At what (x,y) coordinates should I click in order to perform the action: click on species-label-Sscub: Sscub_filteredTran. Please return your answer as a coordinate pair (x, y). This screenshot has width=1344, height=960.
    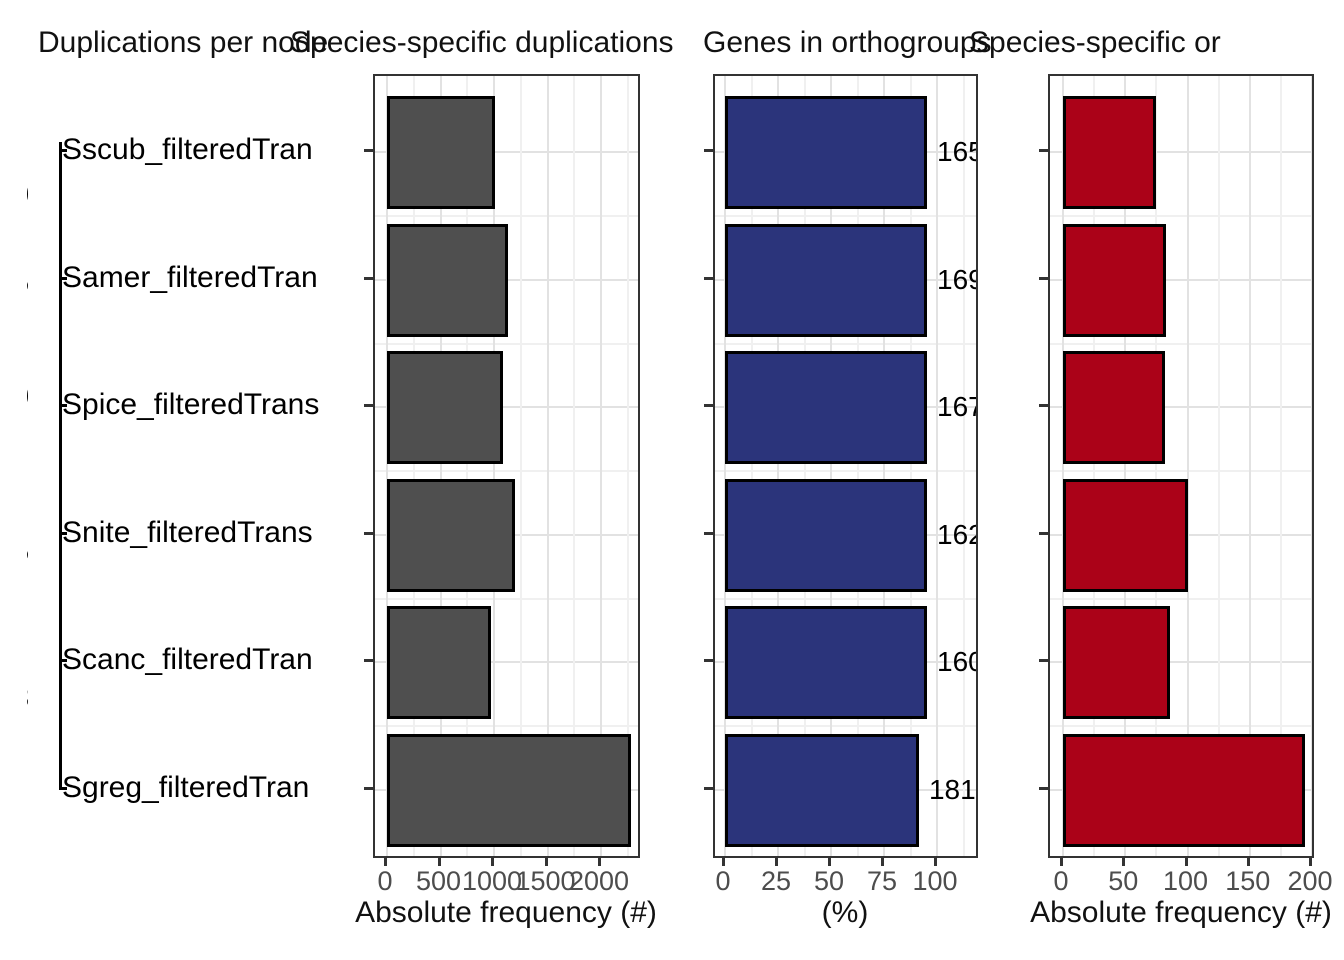
    Looking at the image, I should click on (187, 149).